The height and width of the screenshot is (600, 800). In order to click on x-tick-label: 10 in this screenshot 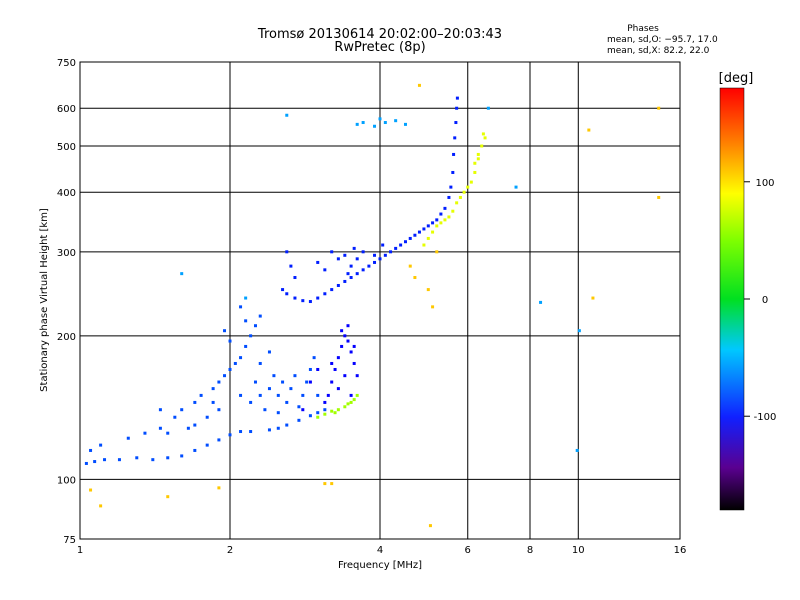, I will do `click(578, 550)`.